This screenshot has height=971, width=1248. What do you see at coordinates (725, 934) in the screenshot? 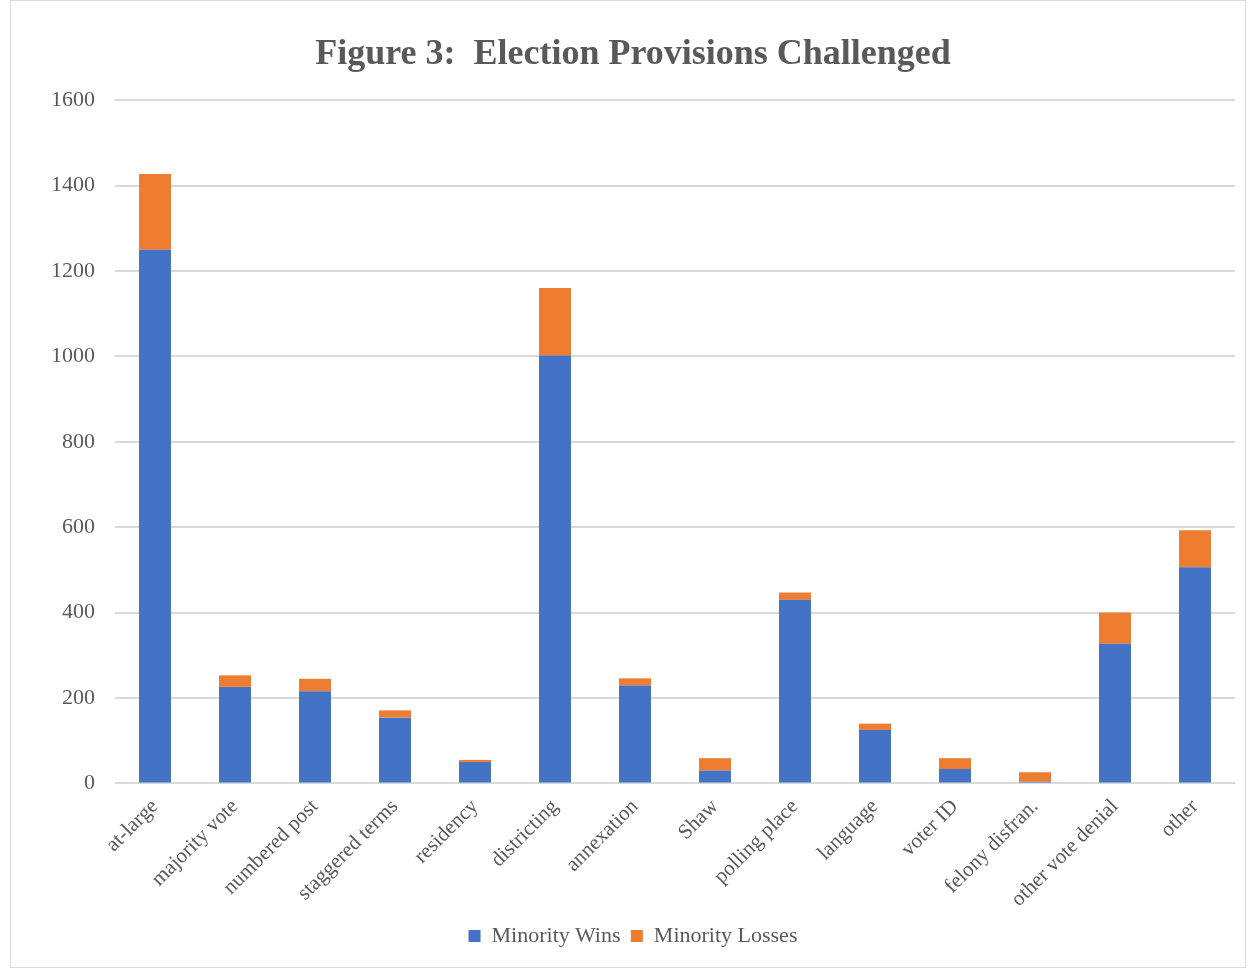
I see `legend-label: Minority Losses` at bounding box center [725, 934].